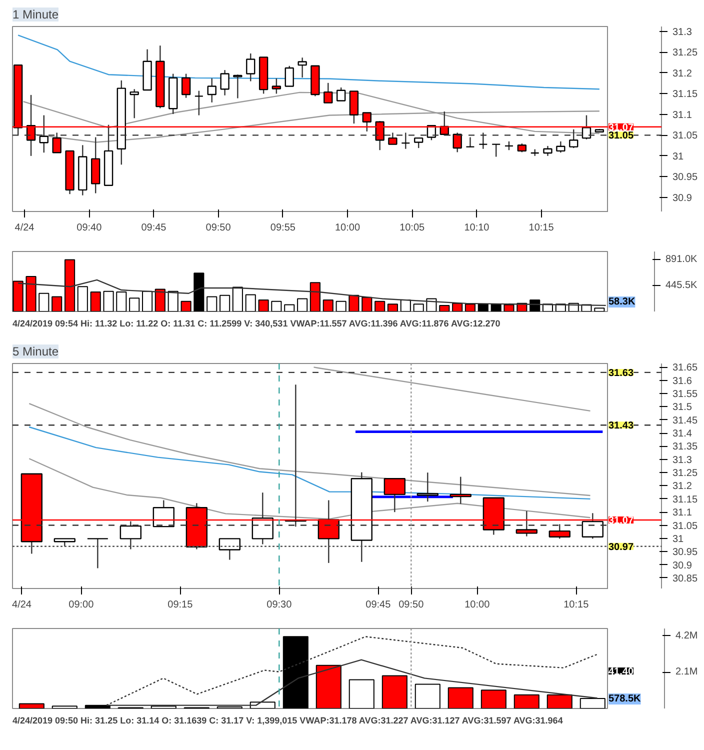 Image resolution: width=704 pixels, height=750 pixels. I want to click on annotation: 58.3K, so click(622, 302).